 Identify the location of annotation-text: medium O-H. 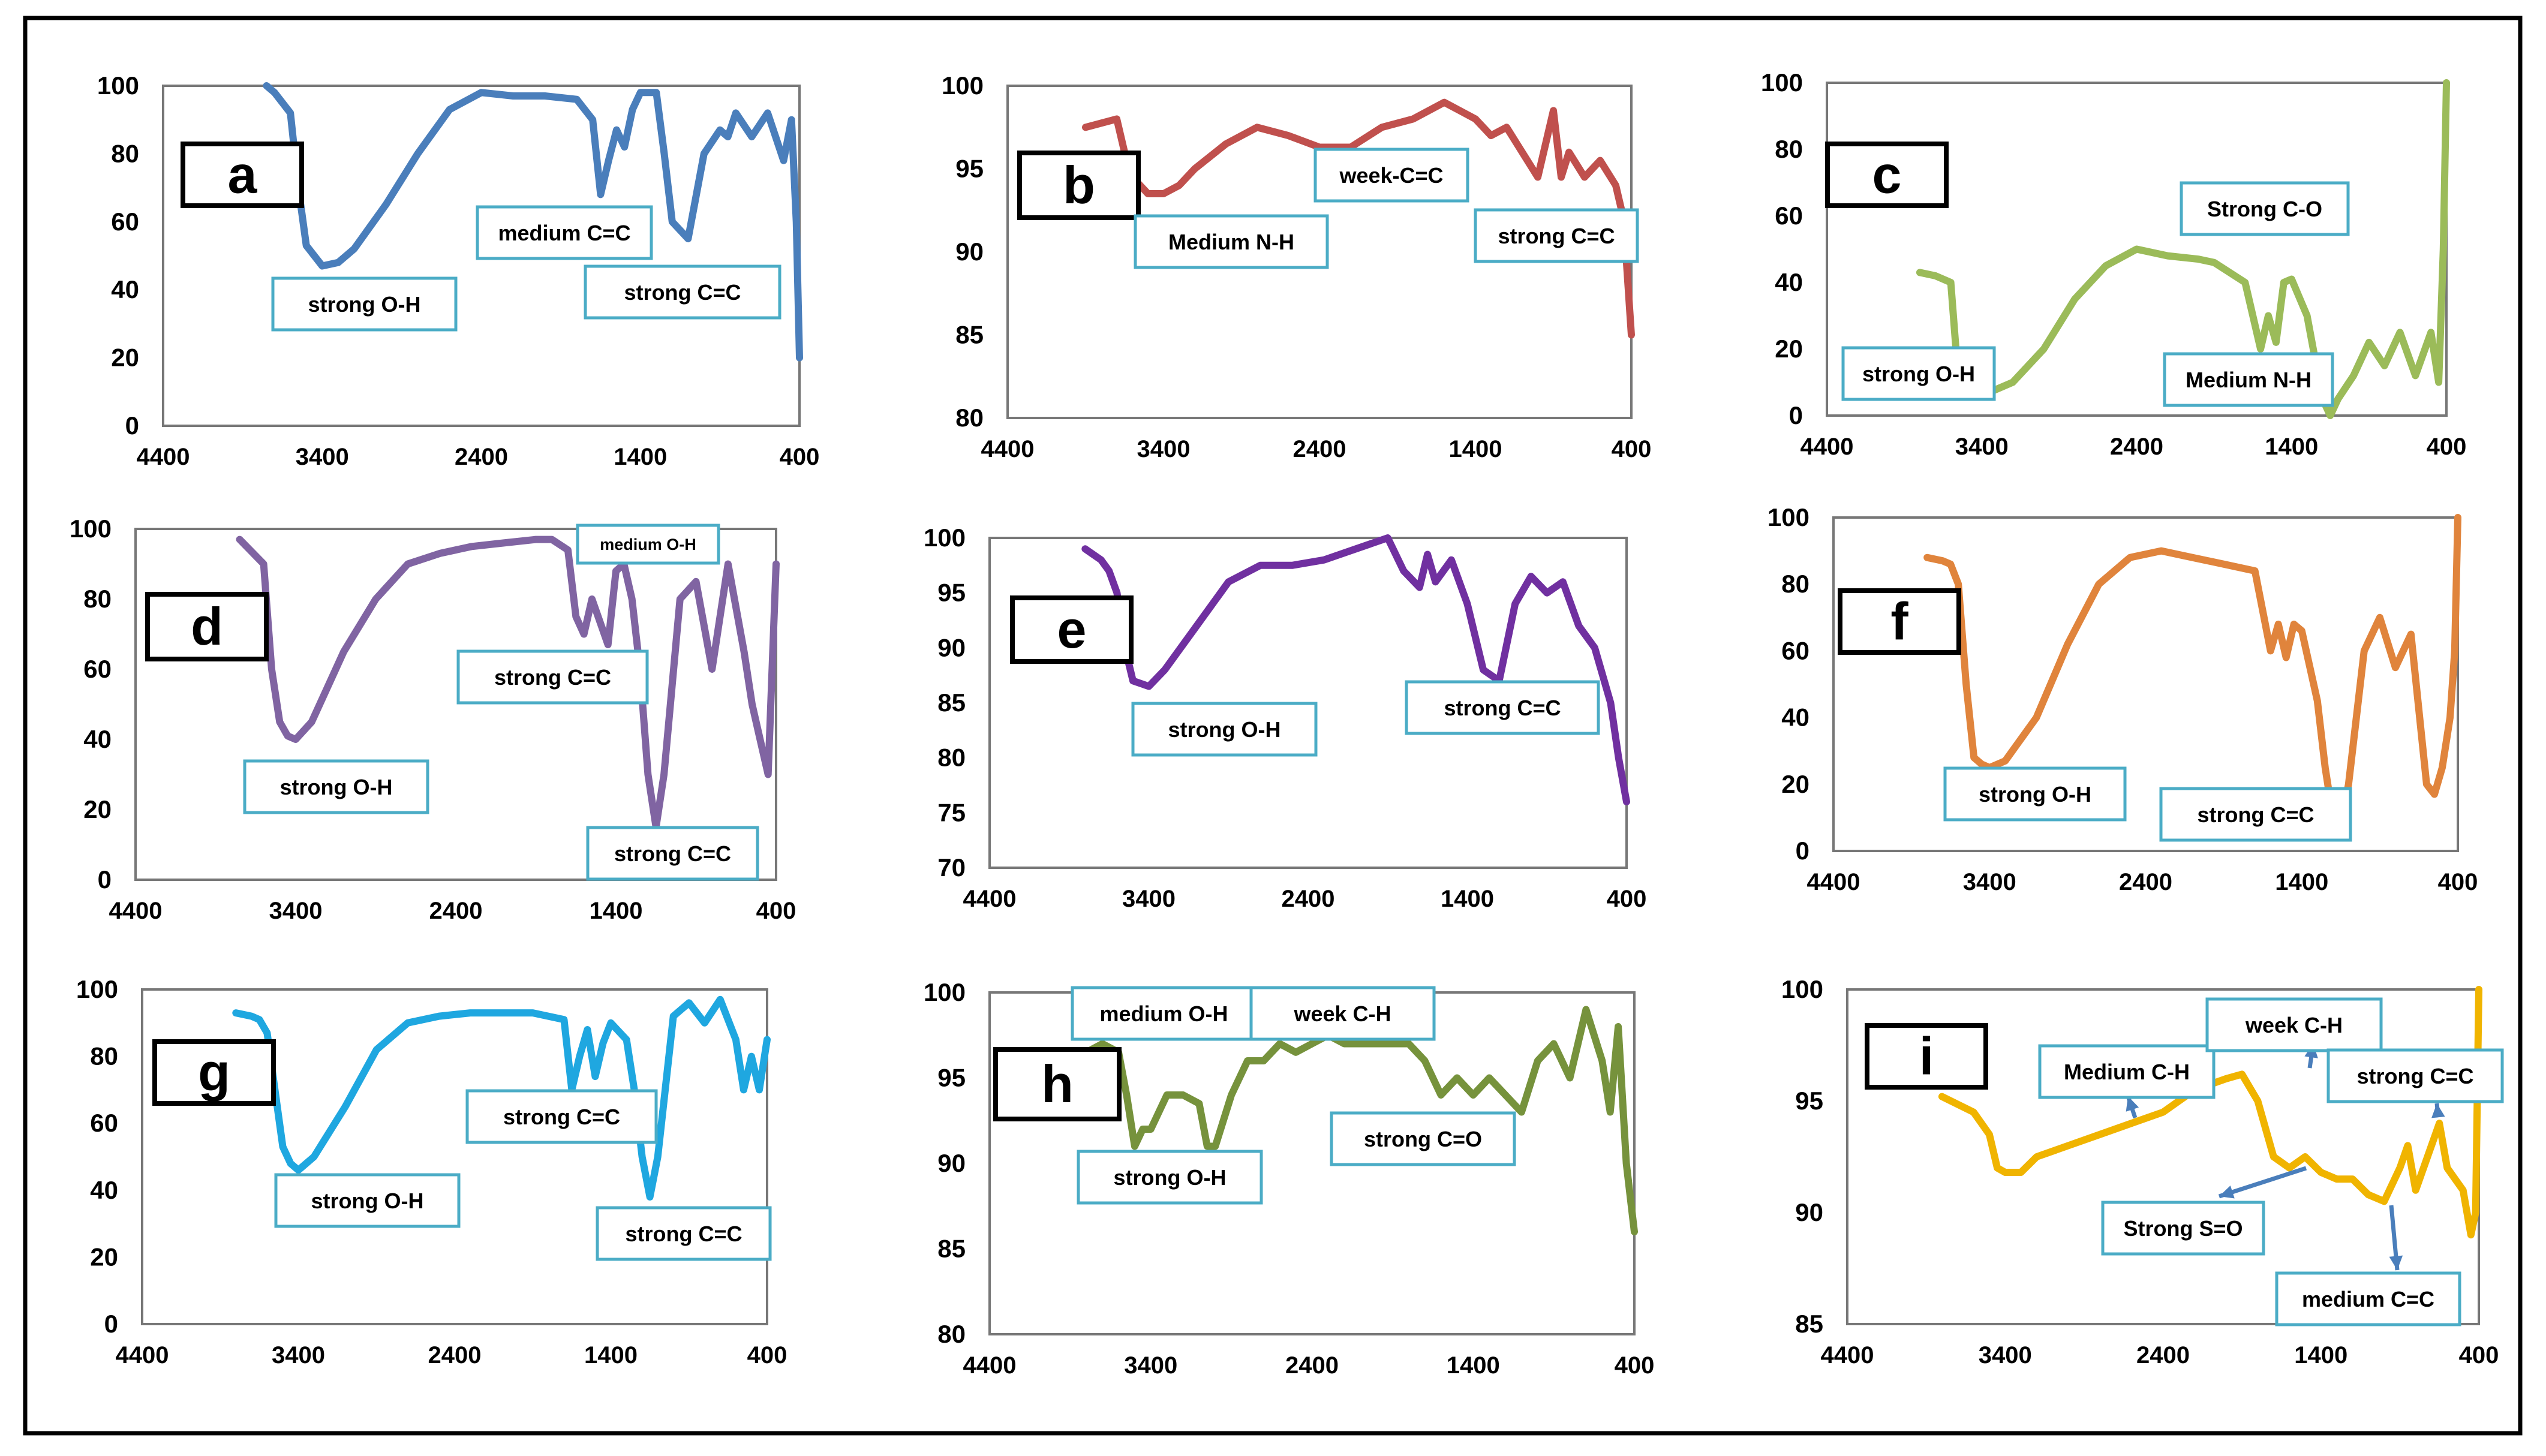
(648, 544).